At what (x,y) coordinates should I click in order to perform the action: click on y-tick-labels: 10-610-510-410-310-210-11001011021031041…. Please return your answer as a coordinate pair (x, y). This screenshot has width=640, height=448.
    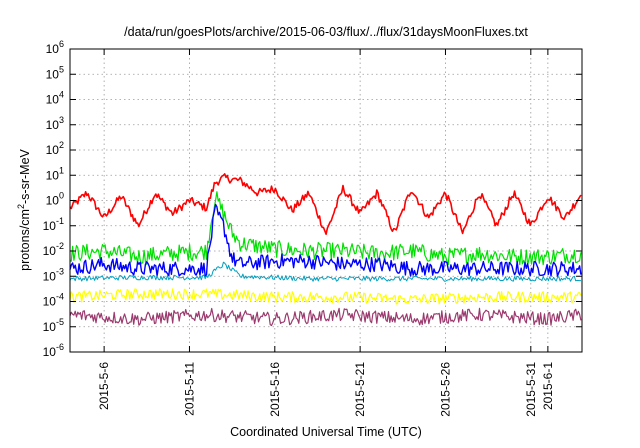
    Looking at the image, I should click on (53, 199).